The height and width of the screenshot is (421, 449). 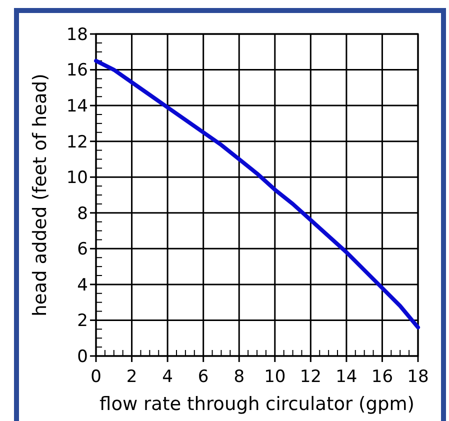 I want to click on y-tick-label: 0, so click(x=82, y=356).